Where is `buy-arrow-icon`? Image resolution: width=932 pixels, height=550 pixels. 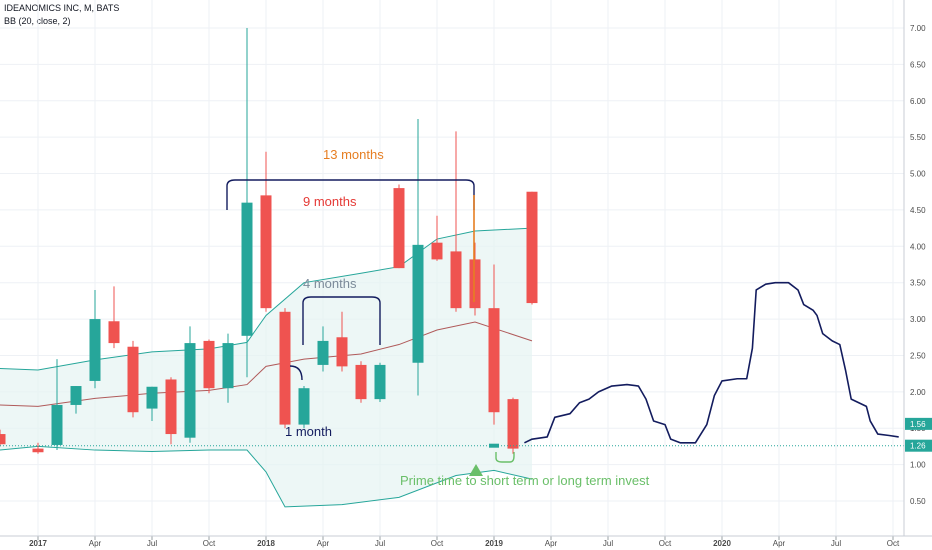 buy-arrow-icon is located at coordinates (476, 470).